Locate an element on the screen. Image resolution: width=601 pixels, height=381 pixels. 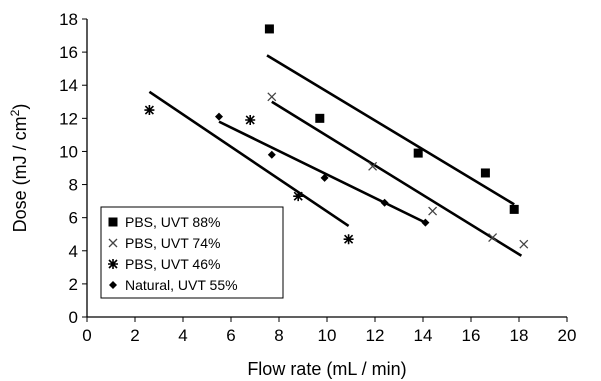
y-tick-label: 4 is located at coordinates (73, 251).